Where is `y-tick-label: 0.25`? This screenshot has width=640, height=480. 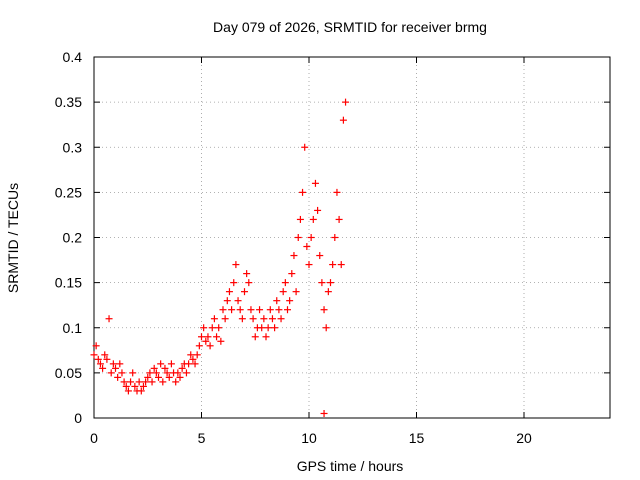 y-tick-label: 0.25 is located at coordinates (68, 192).